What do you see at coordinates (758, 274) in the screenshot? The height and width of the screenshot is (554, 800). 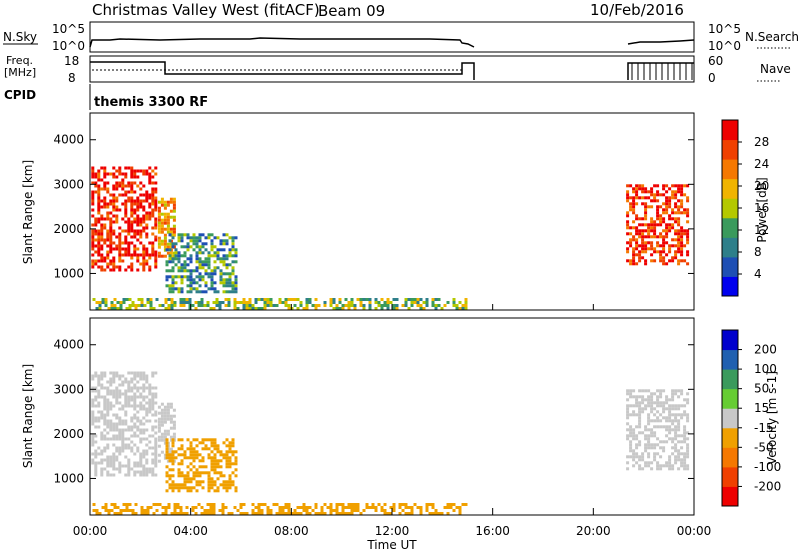 I see `colorbar-tick-label: 4` at bounding box center [758, 274].